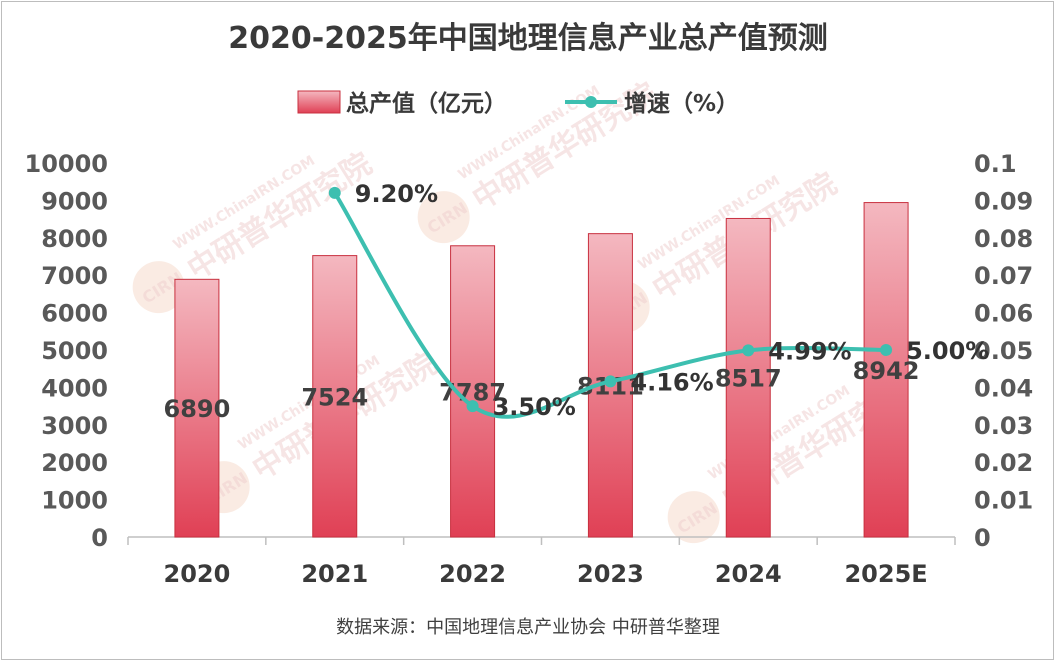  What do you see at coordinates (885, 574) in the screenshot?
I see `x-tick-label: 2025E` at bounding box center [885, 574].